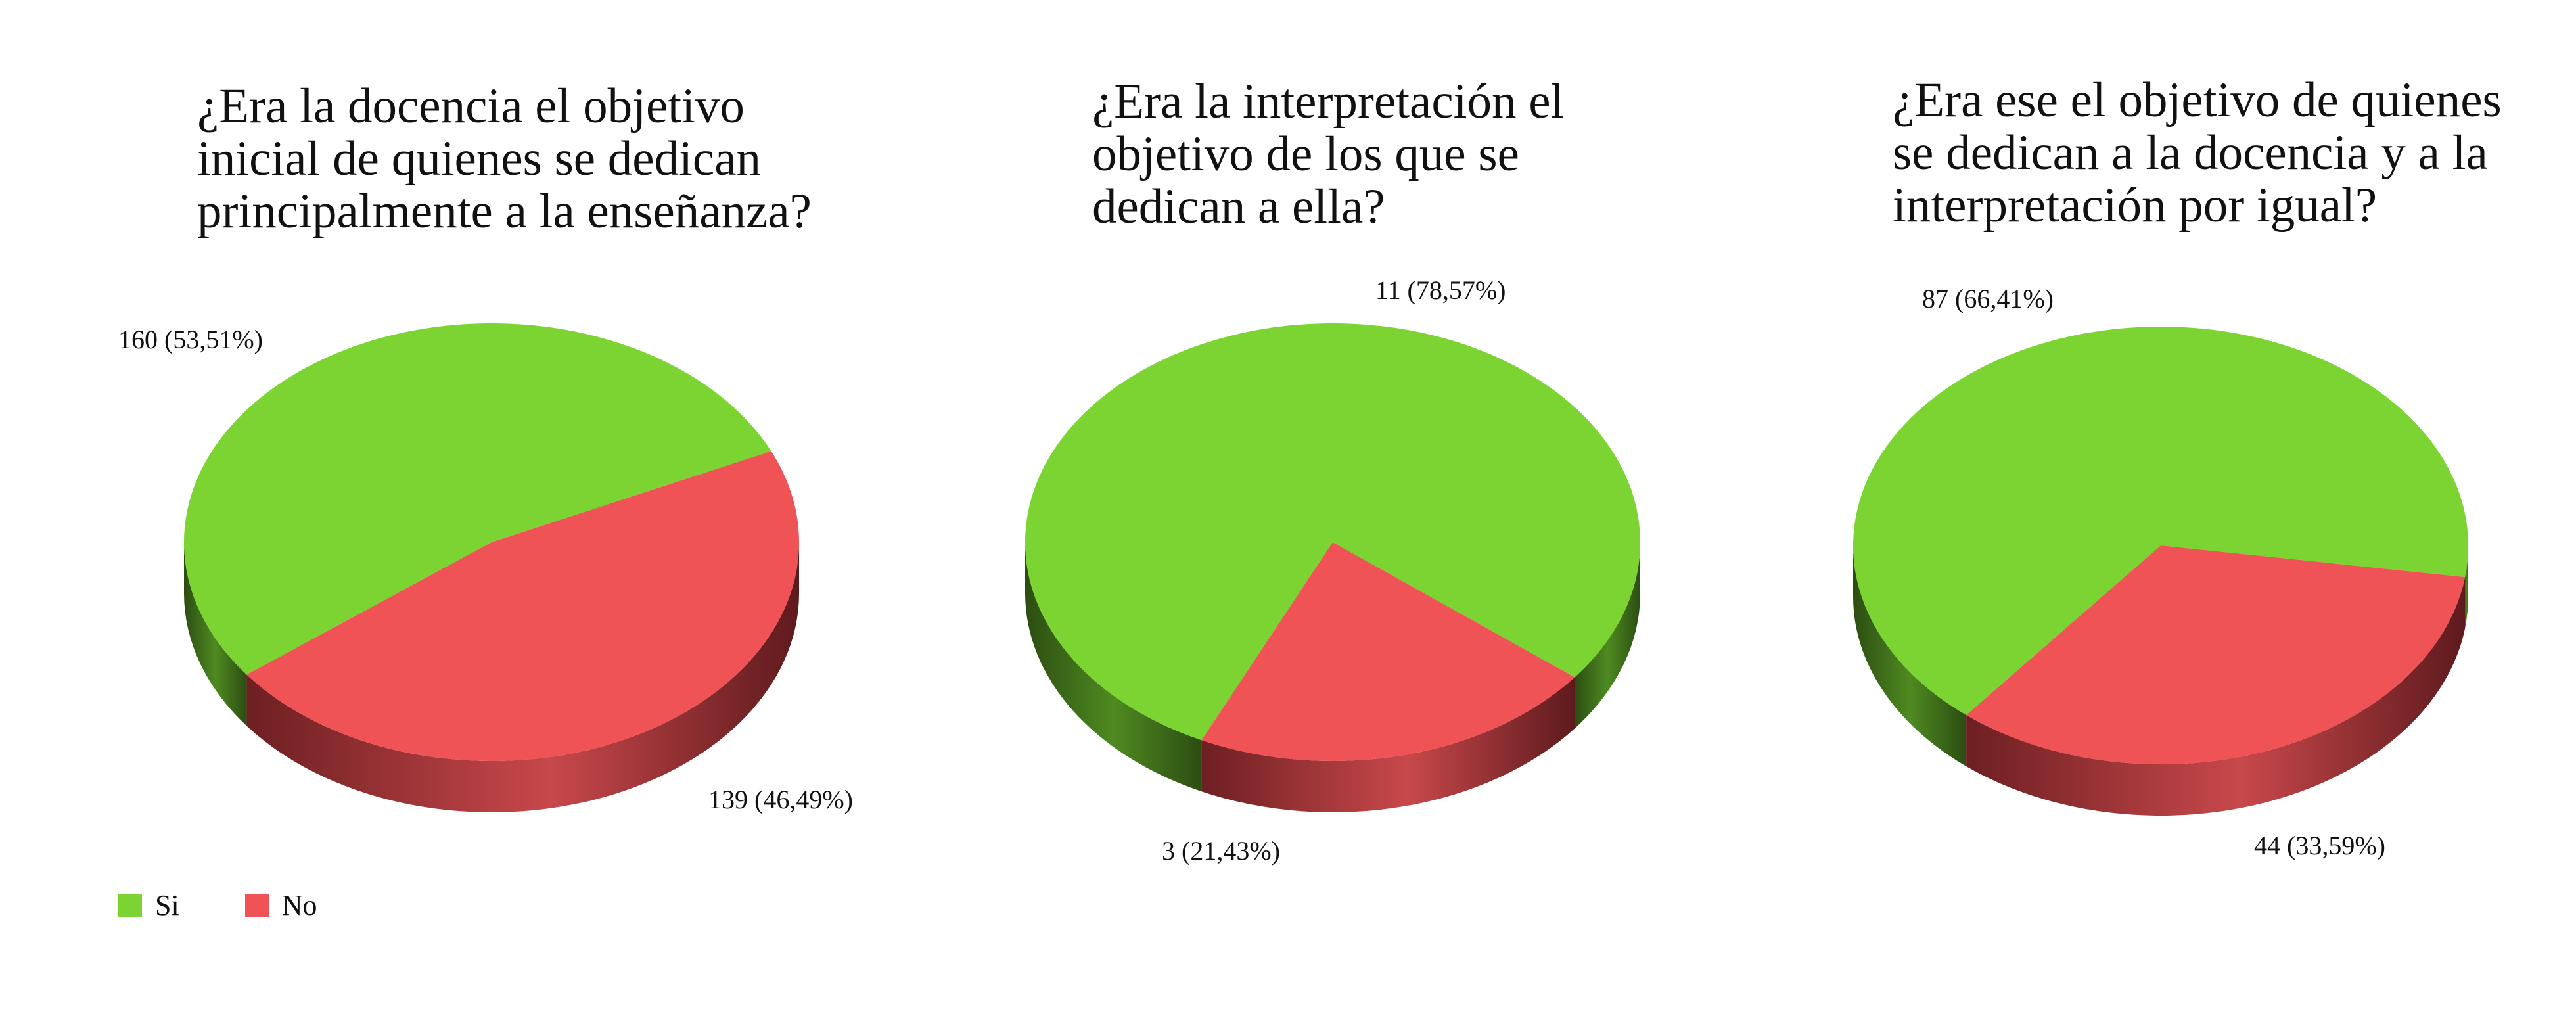  Describe the element at coordinates (167, 905) in the screenshot. I see `legend-label-si: Si` at that location.